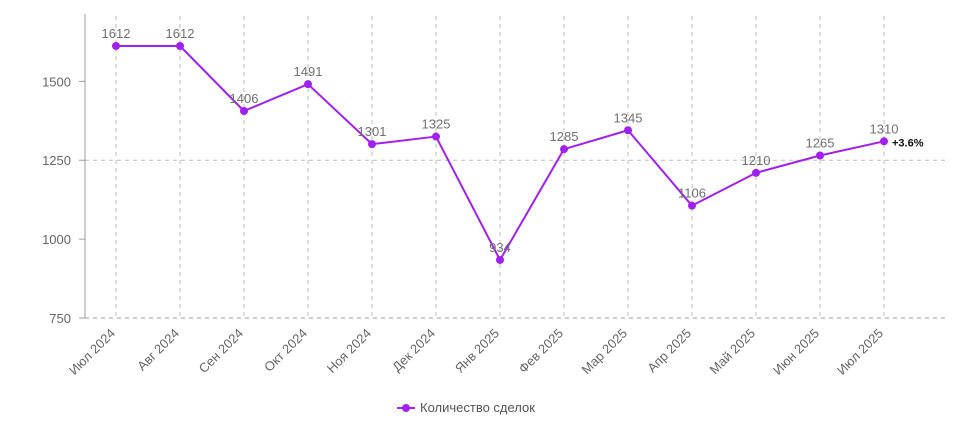 This screenshot has width=960, height=422. I want to click on data-label: 1265, so click(820, 142).